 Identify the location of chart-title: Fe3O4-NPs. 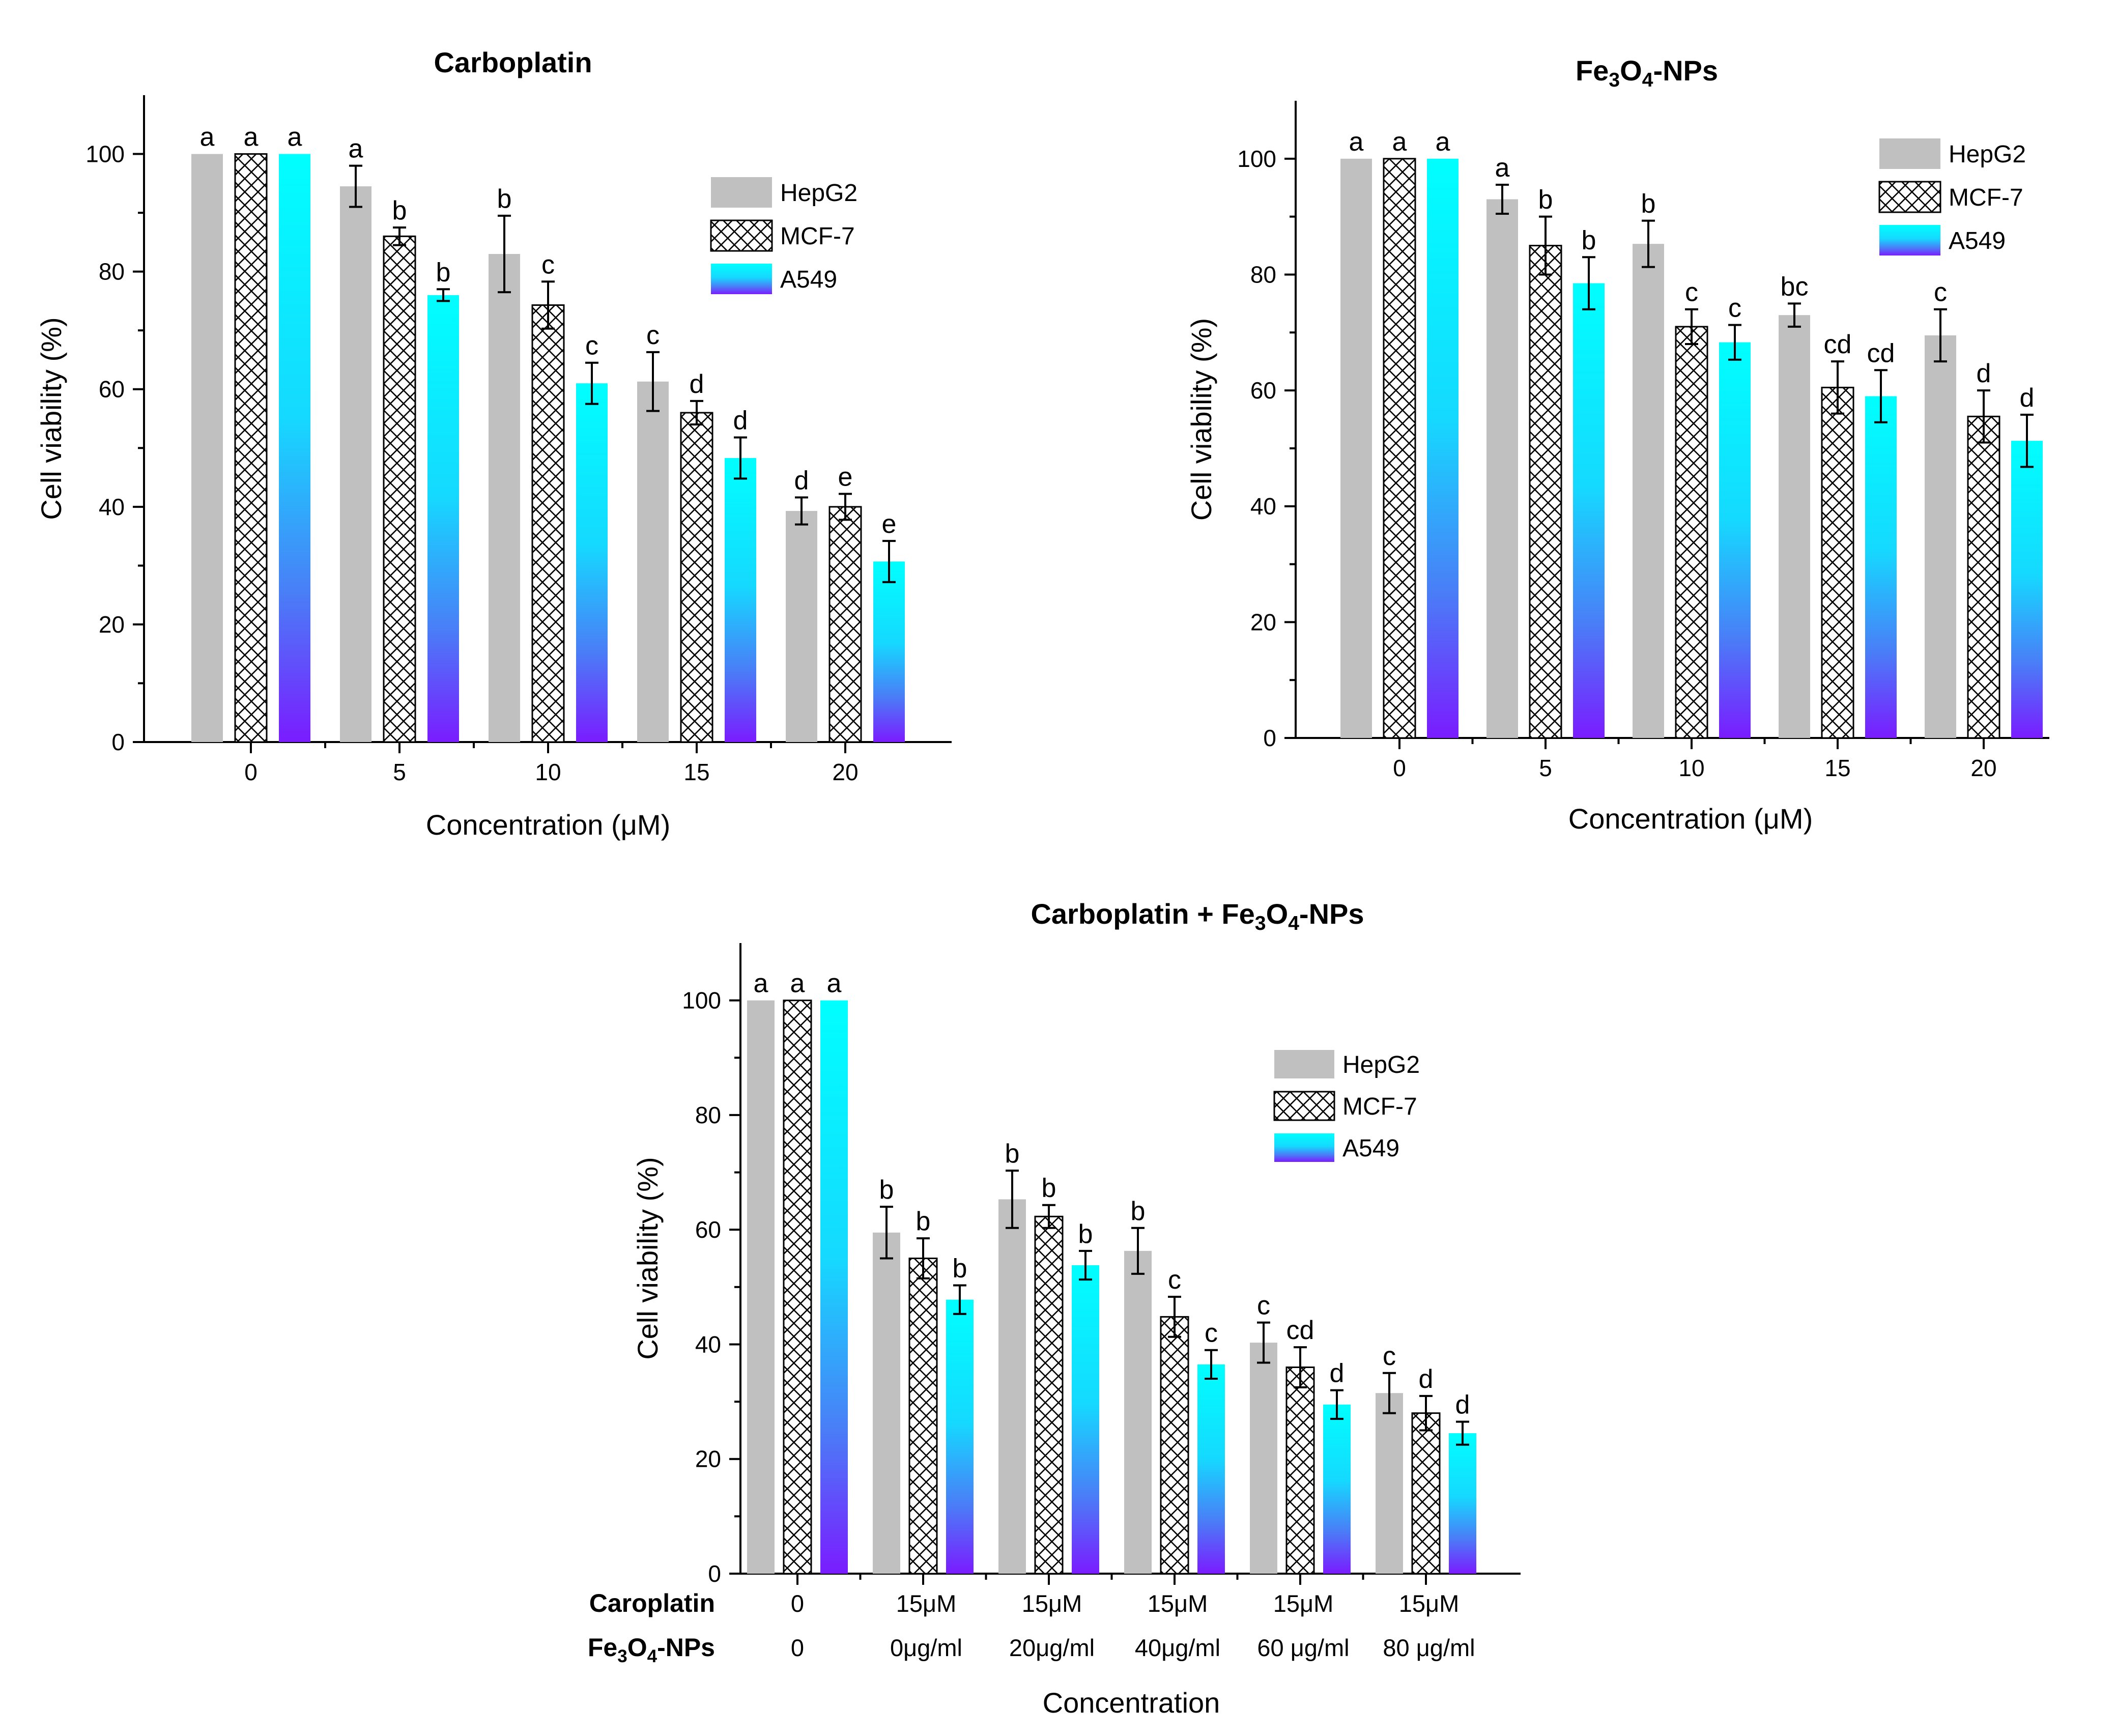
(1647, 73).